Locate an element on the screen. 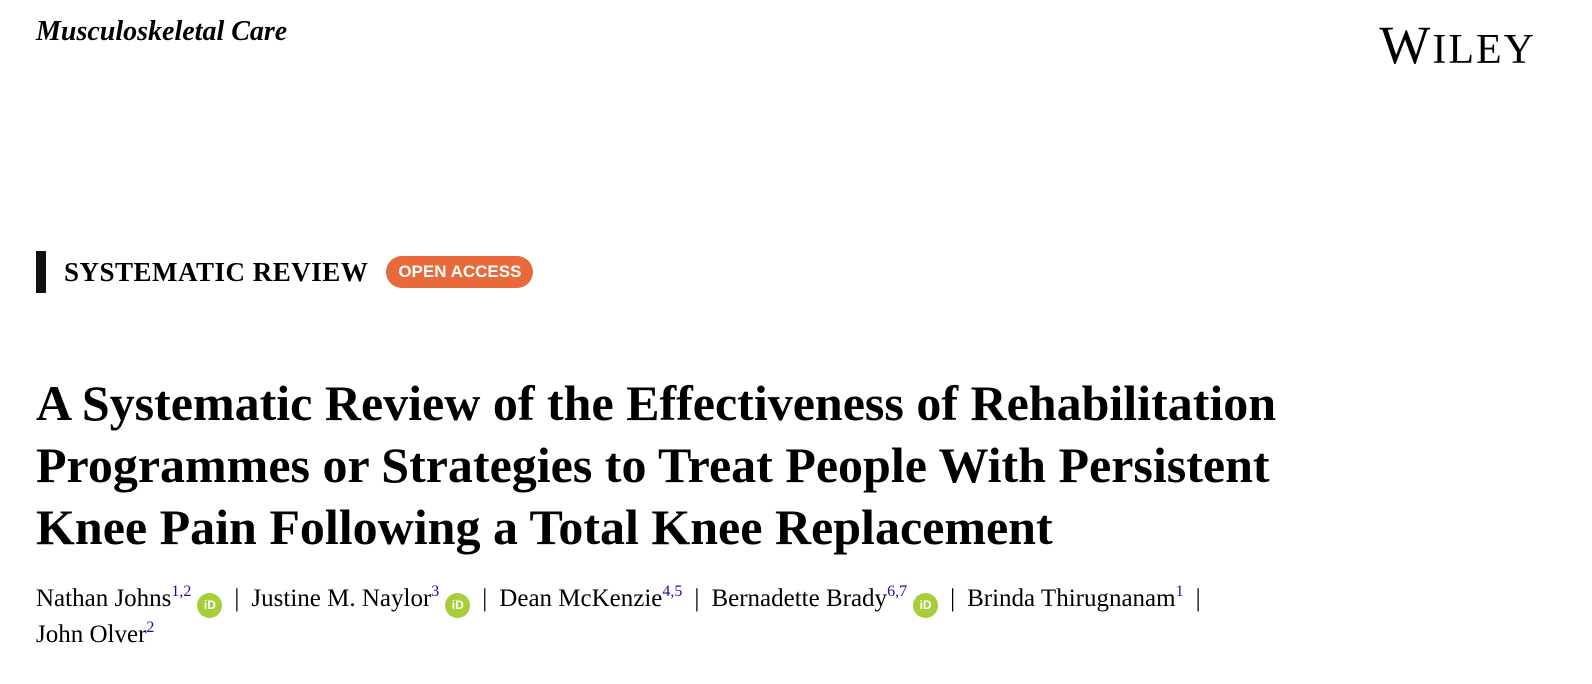 This screenshot has width=1592, height=684. author-brinda-thirugnanam: Brinda Thirugnanam1 is located at coordinates (1075, 598).